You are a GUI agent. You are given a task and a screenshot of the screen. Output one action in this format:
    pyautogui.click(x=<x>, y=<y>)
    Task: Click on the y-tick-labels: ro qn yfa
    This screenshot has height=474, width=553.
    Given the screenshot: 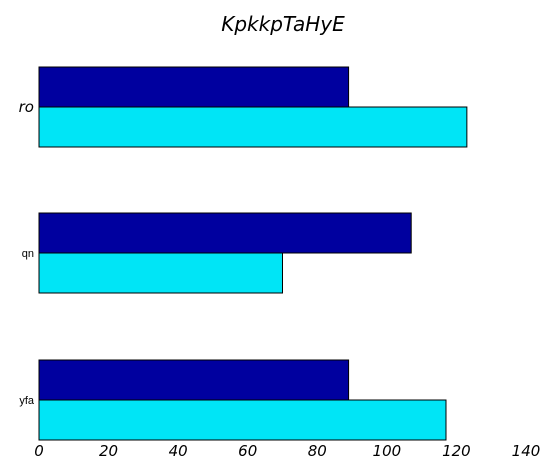 What is the action you would take?
    pyautogui.click(x=27, y=252)
    